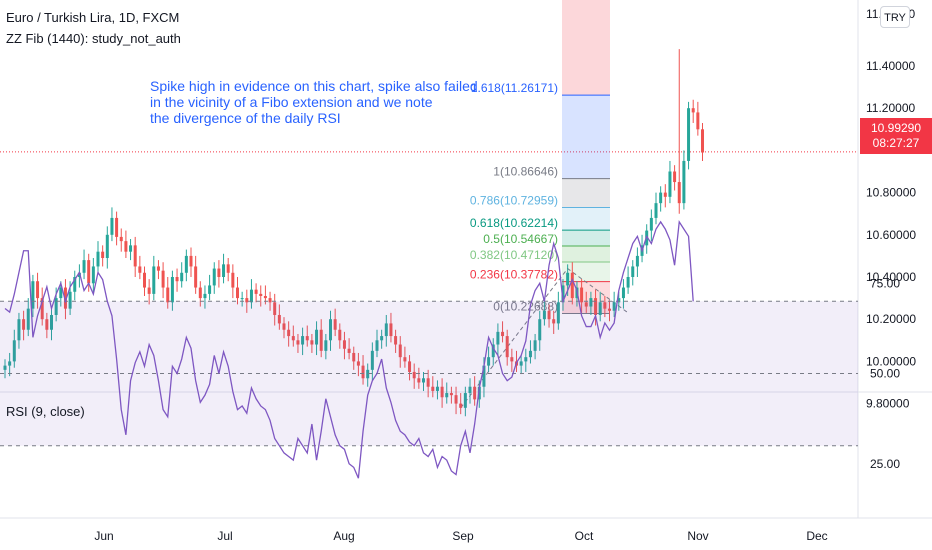  What do you see at coordinates (586, 238) in the screenshot?
I see `fib-zone` at bounding box center [586, 238].